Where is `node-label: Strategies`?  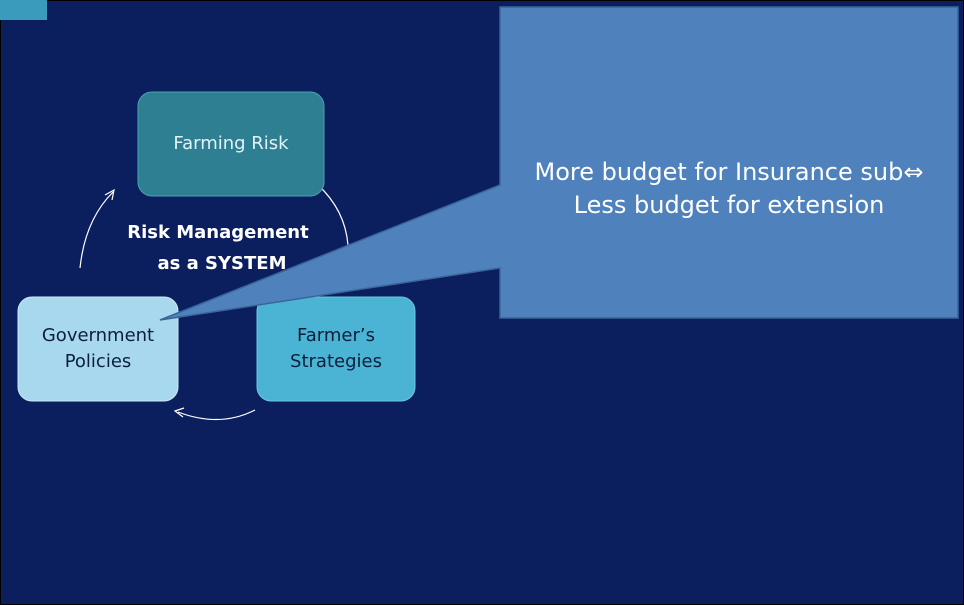 node-label: Strategies is located at coordinates (336, 361).